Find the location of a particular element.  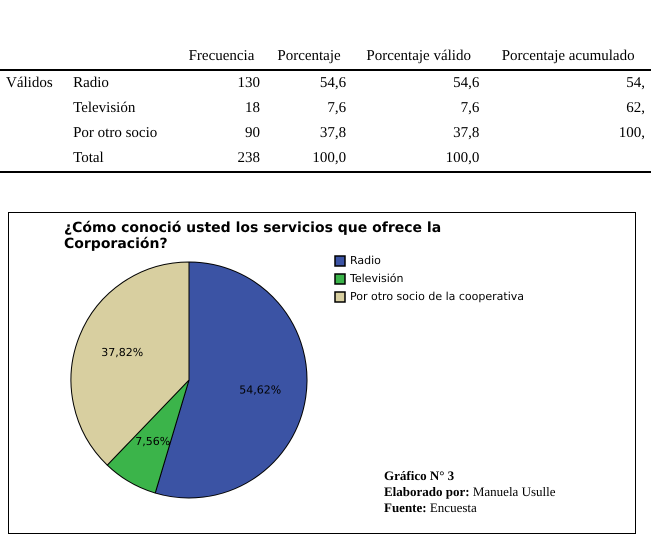

text: 62, is located at coordinates (635, 108).